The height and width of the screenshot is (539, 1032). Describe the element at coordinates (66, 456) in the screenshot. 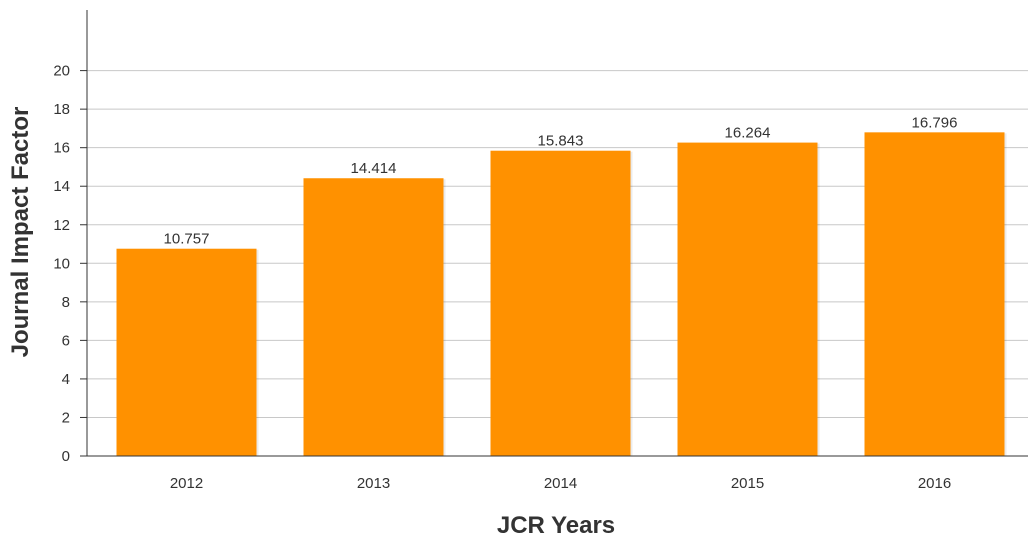

I see `y-tick-label: 0` at that location.